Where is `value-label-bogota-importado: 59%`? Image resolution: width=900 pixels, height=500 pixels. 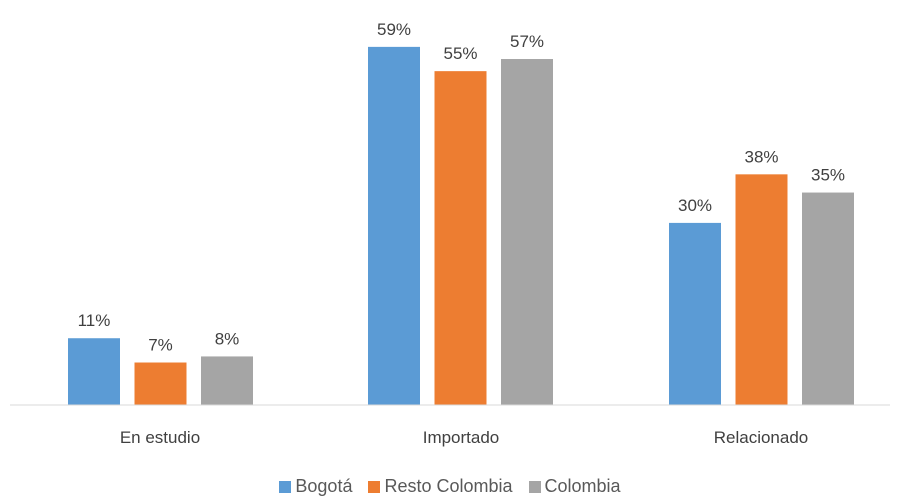 value-label-bogota-importado: 59% is located at coordinates (394, 29).